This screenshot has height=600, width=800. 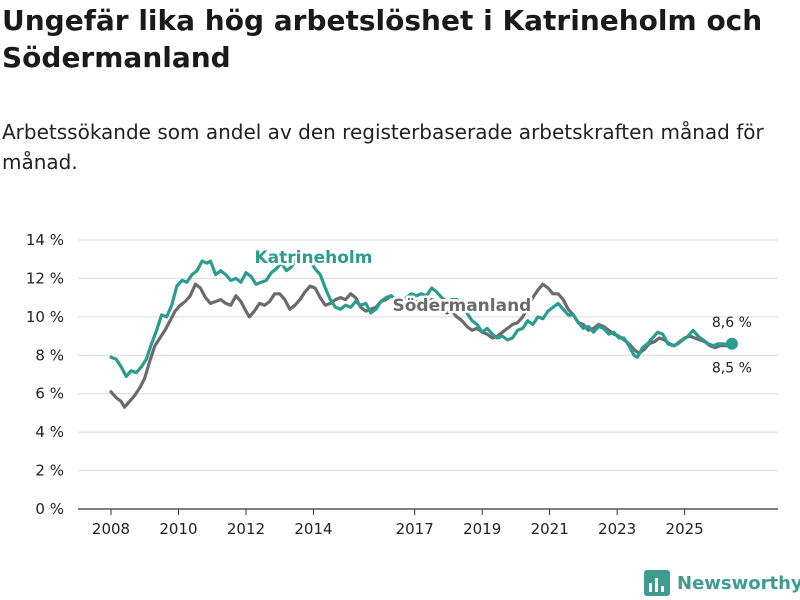 What do you see at coordinates (393, 282) in the screenshot?
I see `series-labels: Katrineholm Södermanland` at bounding box center [393, 282].